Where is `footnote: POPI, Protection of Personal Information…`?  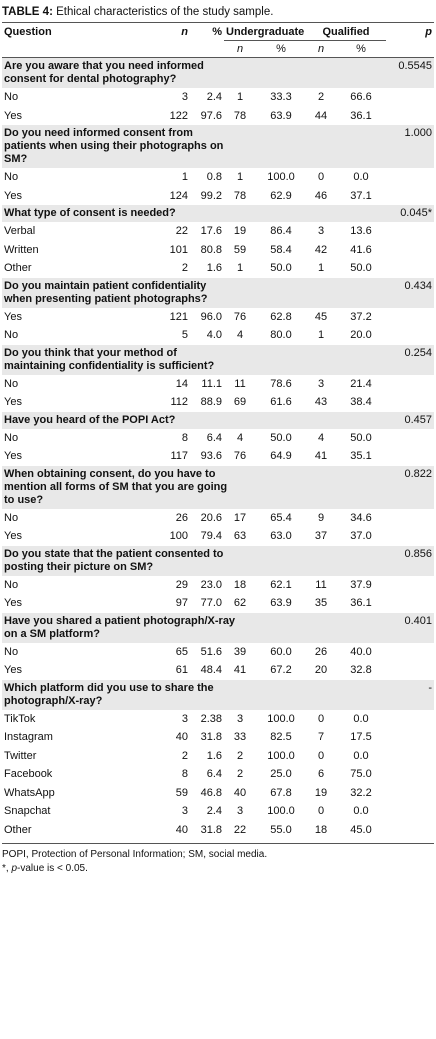
footnote: POPI, Protection of Personal Information… is located at coordinates (135, 854).